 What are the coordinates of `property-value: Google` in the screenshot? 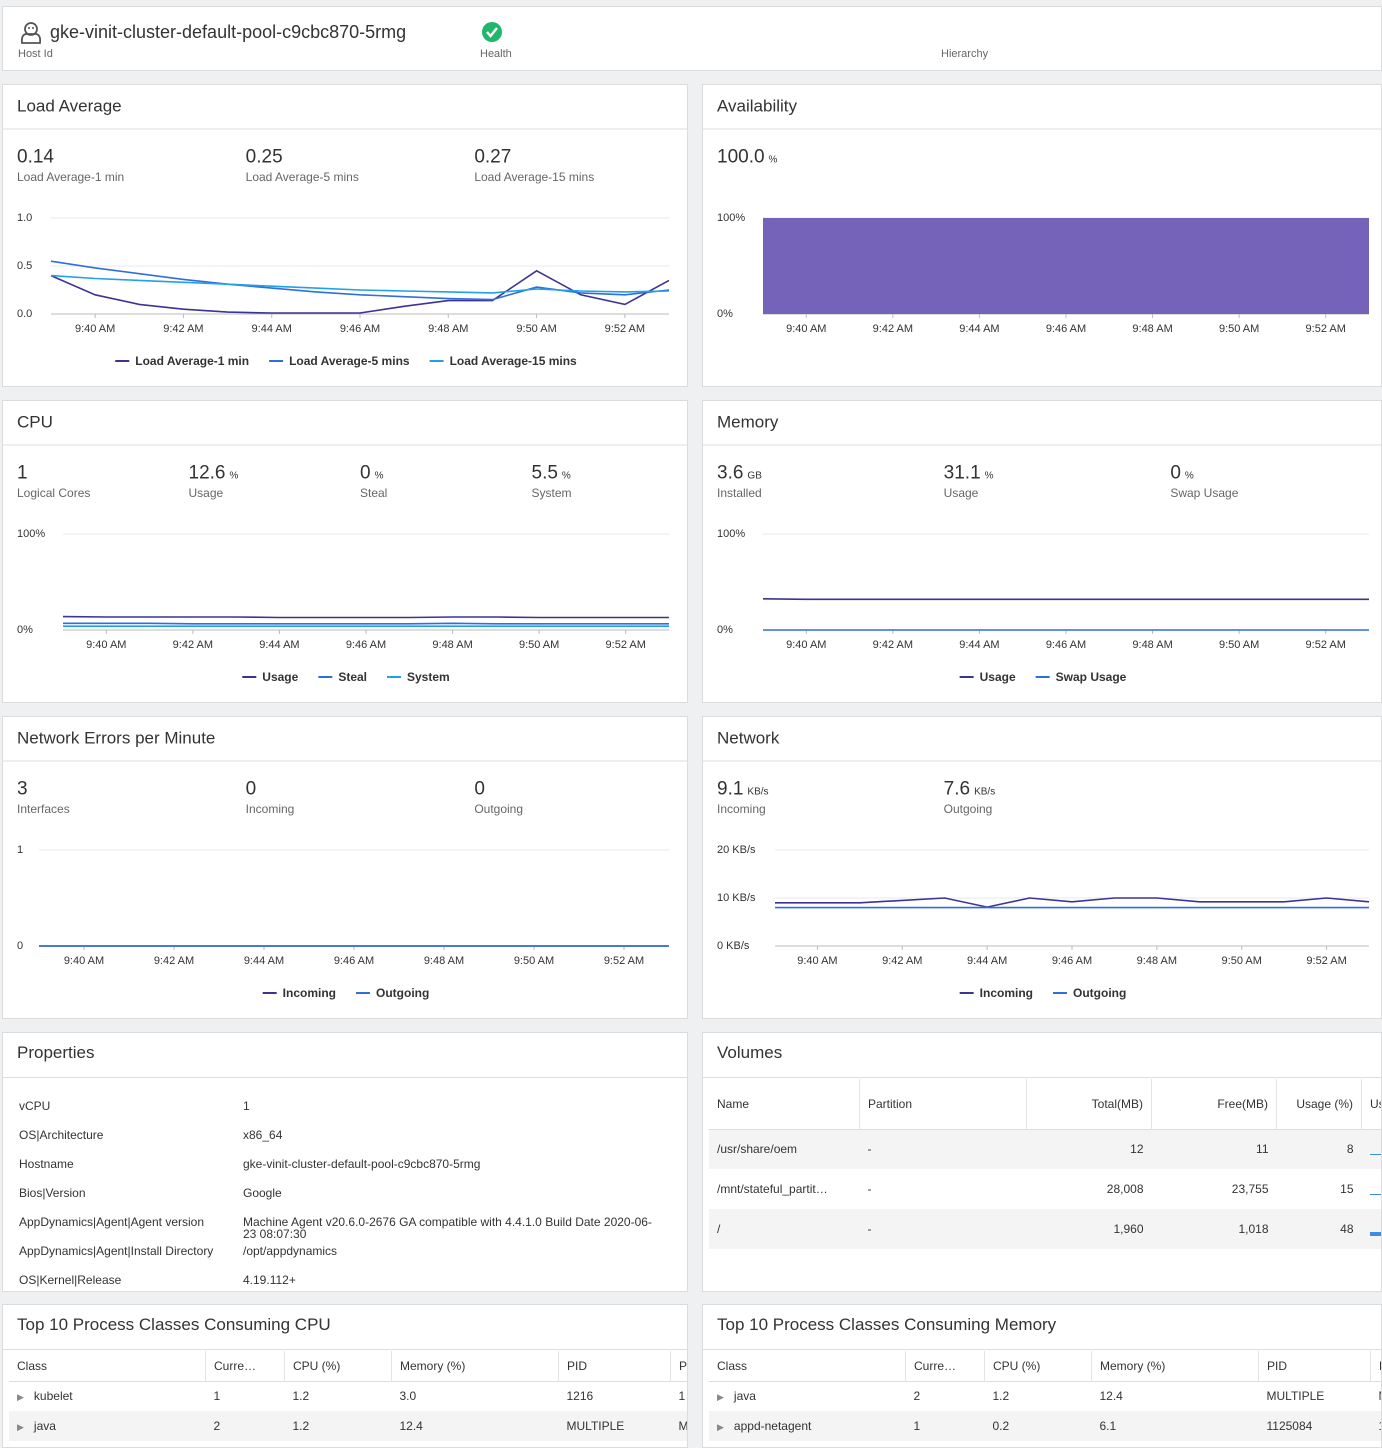 It's located at (262, 1193).